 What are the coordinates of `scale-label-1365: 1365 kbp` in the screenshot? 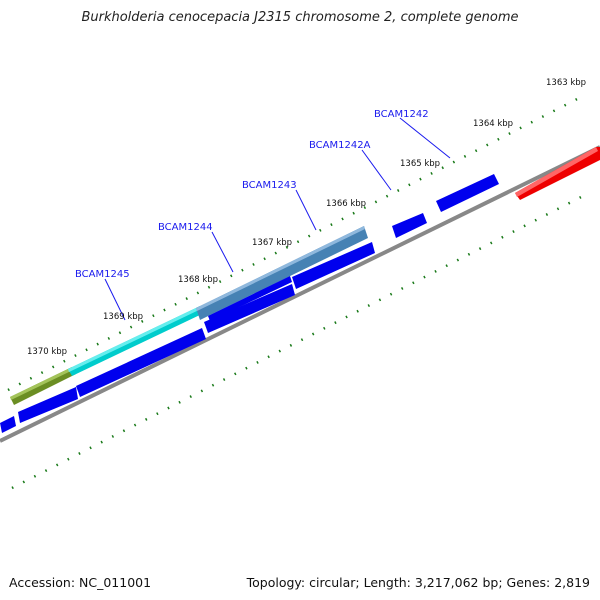 It's located at (420, 164).